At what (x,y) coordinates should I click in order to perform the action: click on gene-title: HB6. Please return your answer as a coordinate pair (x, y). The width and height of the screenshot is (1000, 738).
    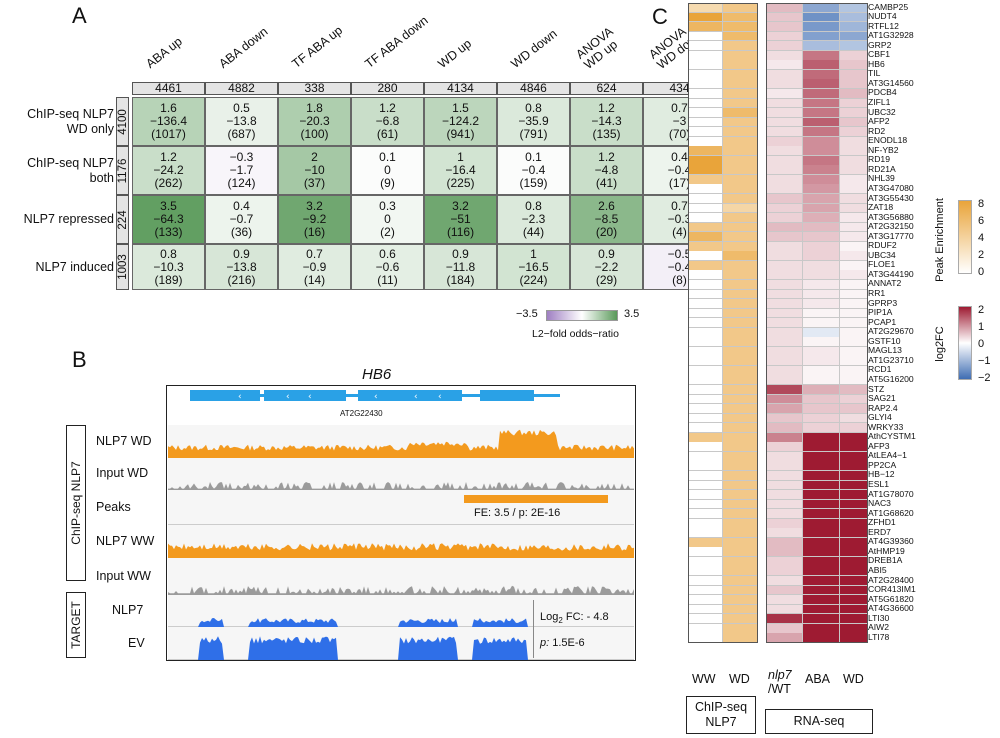
    Looking at the image, I should click on (377, 374).